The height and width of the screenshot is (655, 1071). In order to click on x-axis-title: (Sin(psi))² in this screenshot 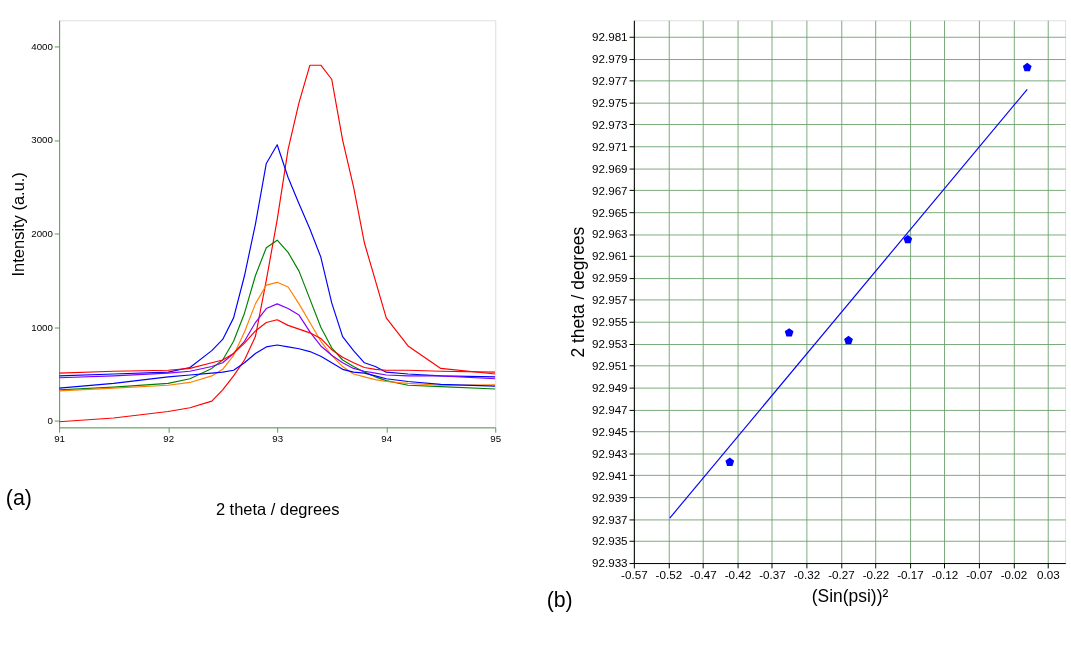, I will do `click(850, 596)`.